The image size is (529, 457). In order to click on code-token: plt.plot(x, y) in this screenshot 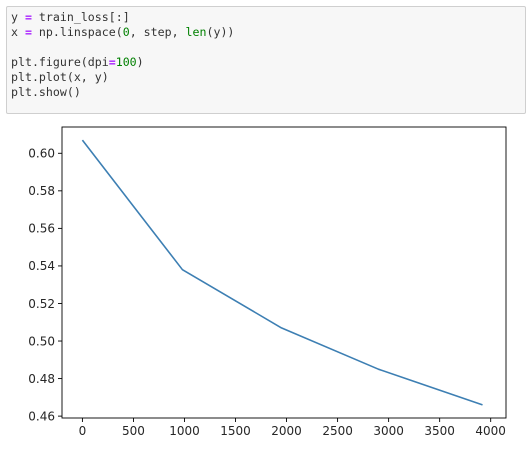, I will do `click(60, 77)`.